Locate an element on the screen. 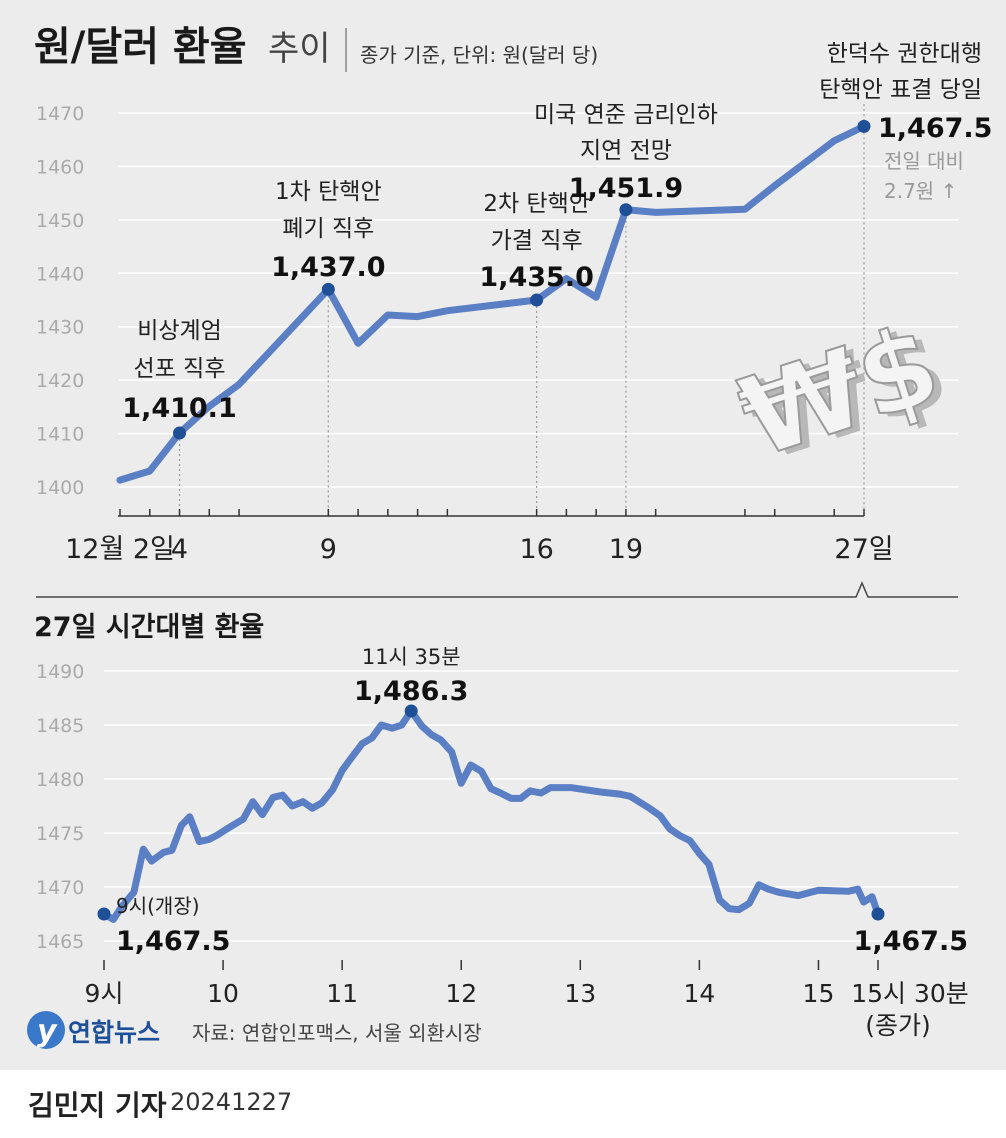 This screenshot has height=1138, width=1006. bottom-x-tick-label: 13 is located at coordinates (580, 993).